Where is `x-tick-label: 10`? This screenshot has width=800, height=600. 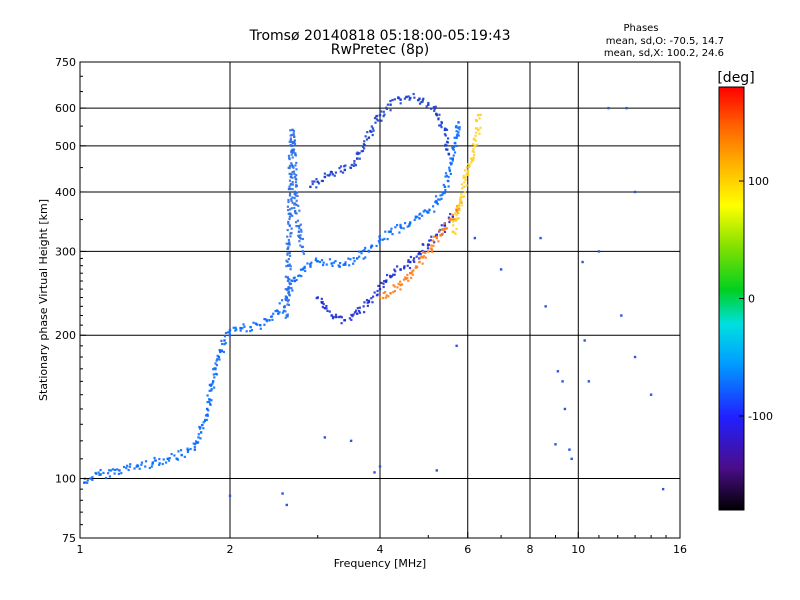
x-tick-label: 10 is located at coordinates (578, 549).